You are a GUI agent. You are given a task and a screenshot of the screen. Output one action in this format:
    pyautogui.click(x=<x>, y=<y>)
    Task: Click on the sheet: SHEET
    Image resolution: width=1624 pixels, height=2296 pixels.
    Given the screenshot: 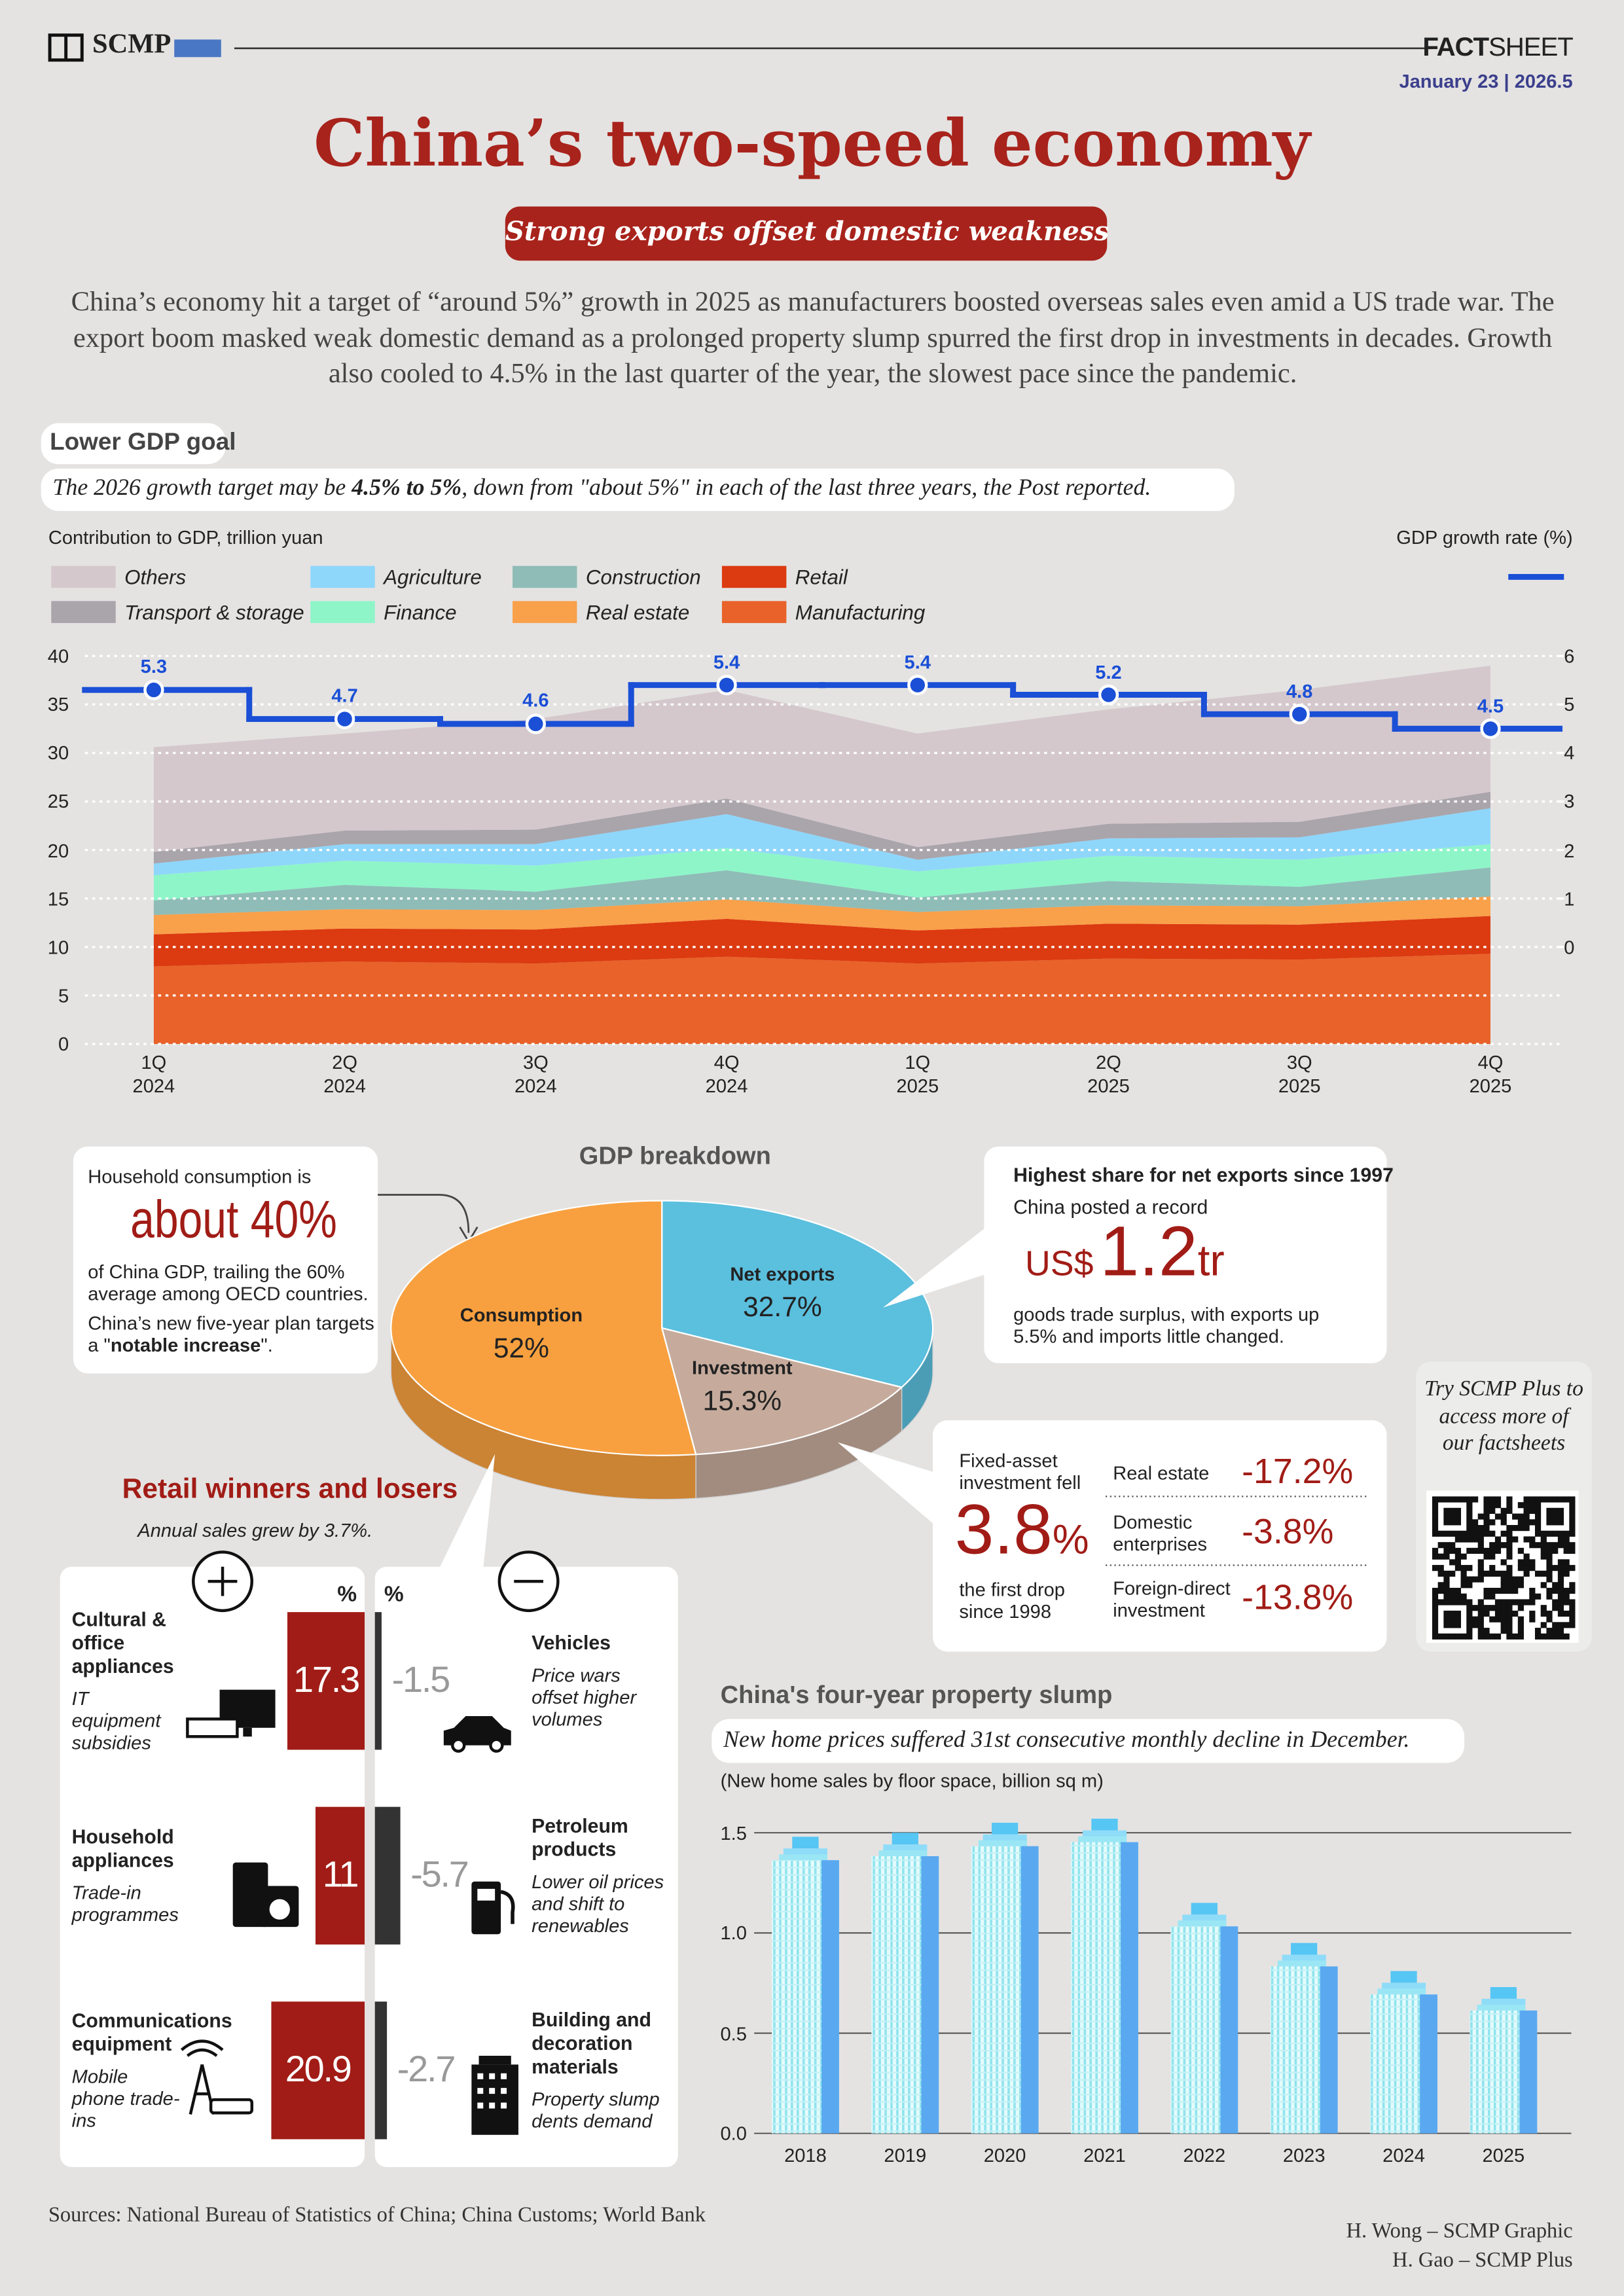 What is the action you would take?
    pyautogui.click(x=1531, y=47)
    